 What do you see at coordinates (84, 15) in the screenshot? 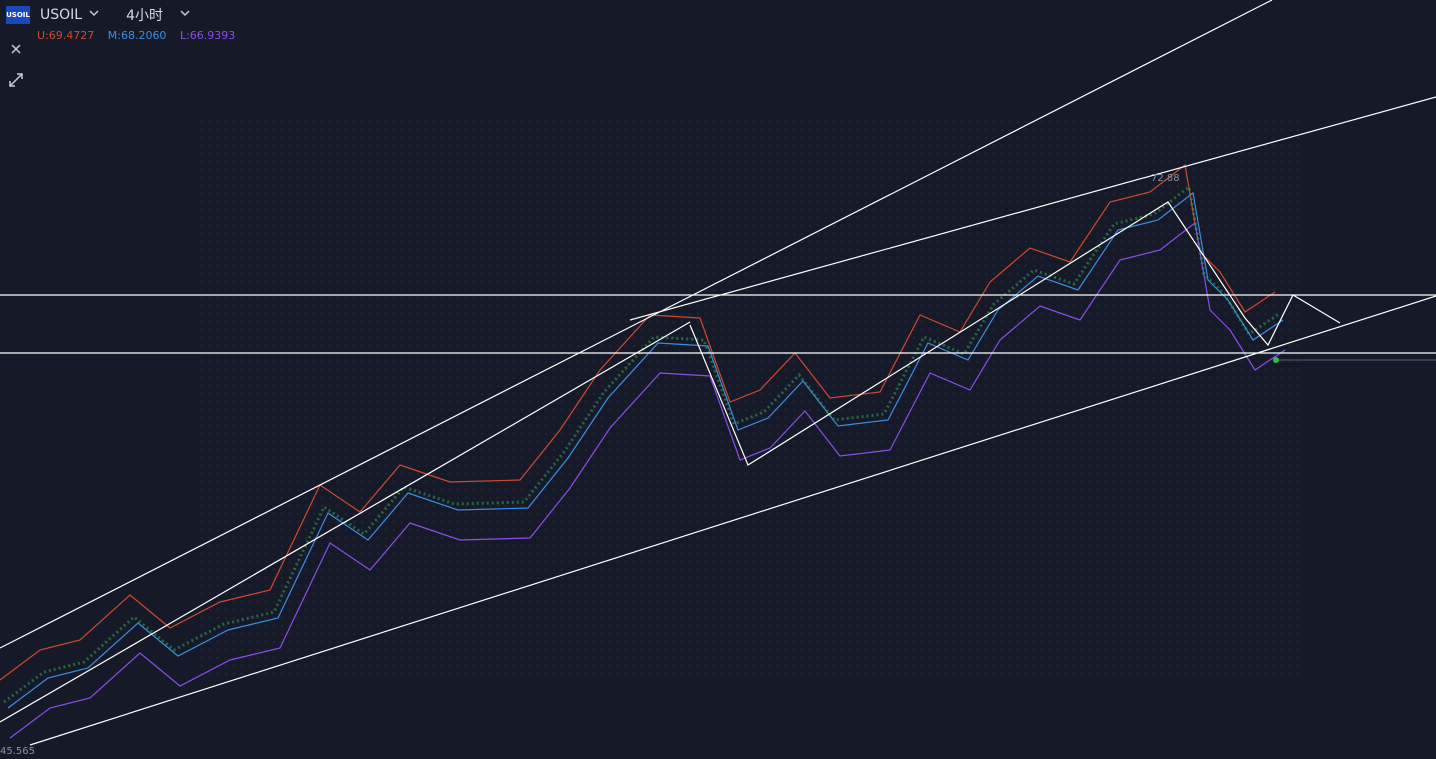
I see `header: USOIL USOIL 4小时` at bounding box center [84, 15].